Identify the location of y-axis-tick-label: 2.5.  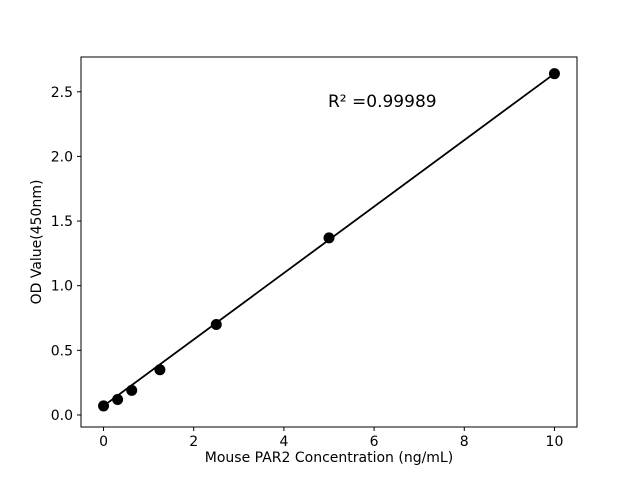
(62, 93).